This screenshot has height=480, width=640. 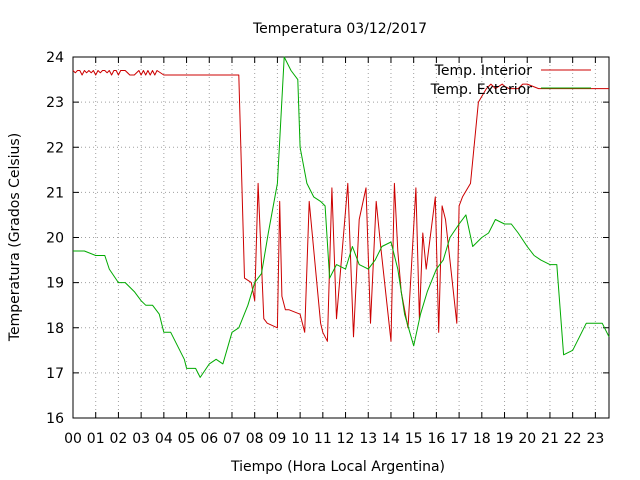 I want to click on y-tick-label: 21, so click(x=55, y=193).